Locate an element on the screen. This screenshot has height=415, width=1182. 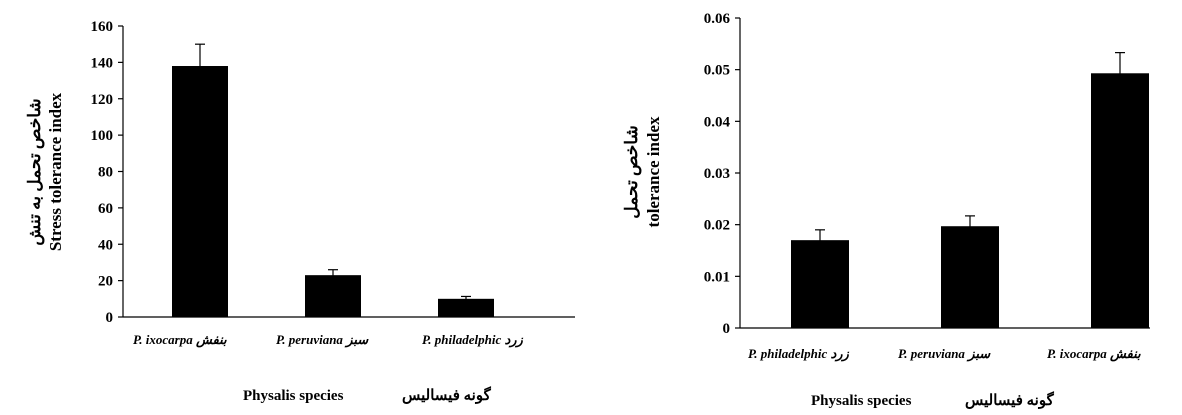
chart-left-category-label-2: P. peruviana سبز is located at coordinates (322, 340).